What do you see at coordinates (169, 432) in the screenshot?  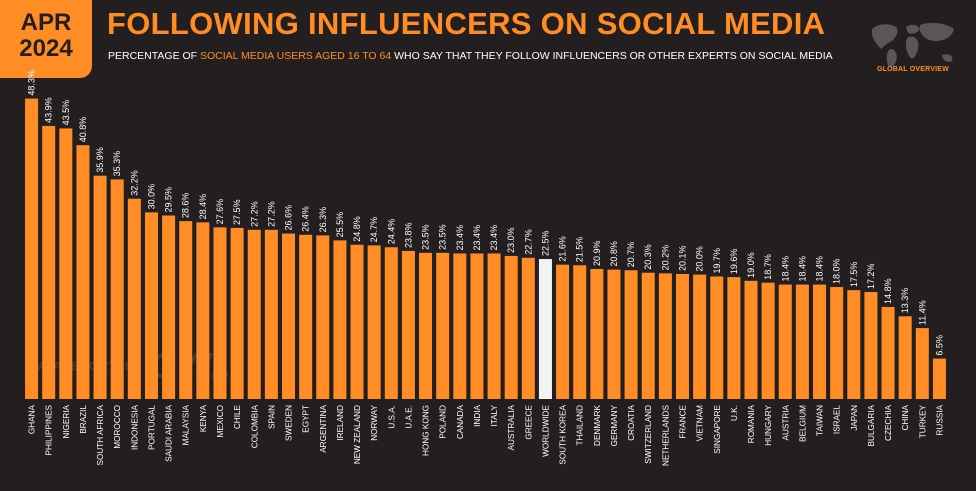 I see `category-label: SAUDI ARABIA` at bounding box center [169, 432].